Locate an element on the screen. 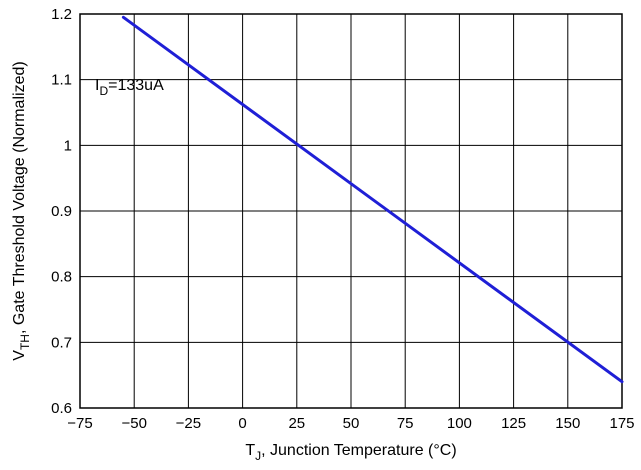 This screenshot has height=470, width=641. x-axis-label: TJ, Junction Temperature (°C) is located at coordinates (350, 452).